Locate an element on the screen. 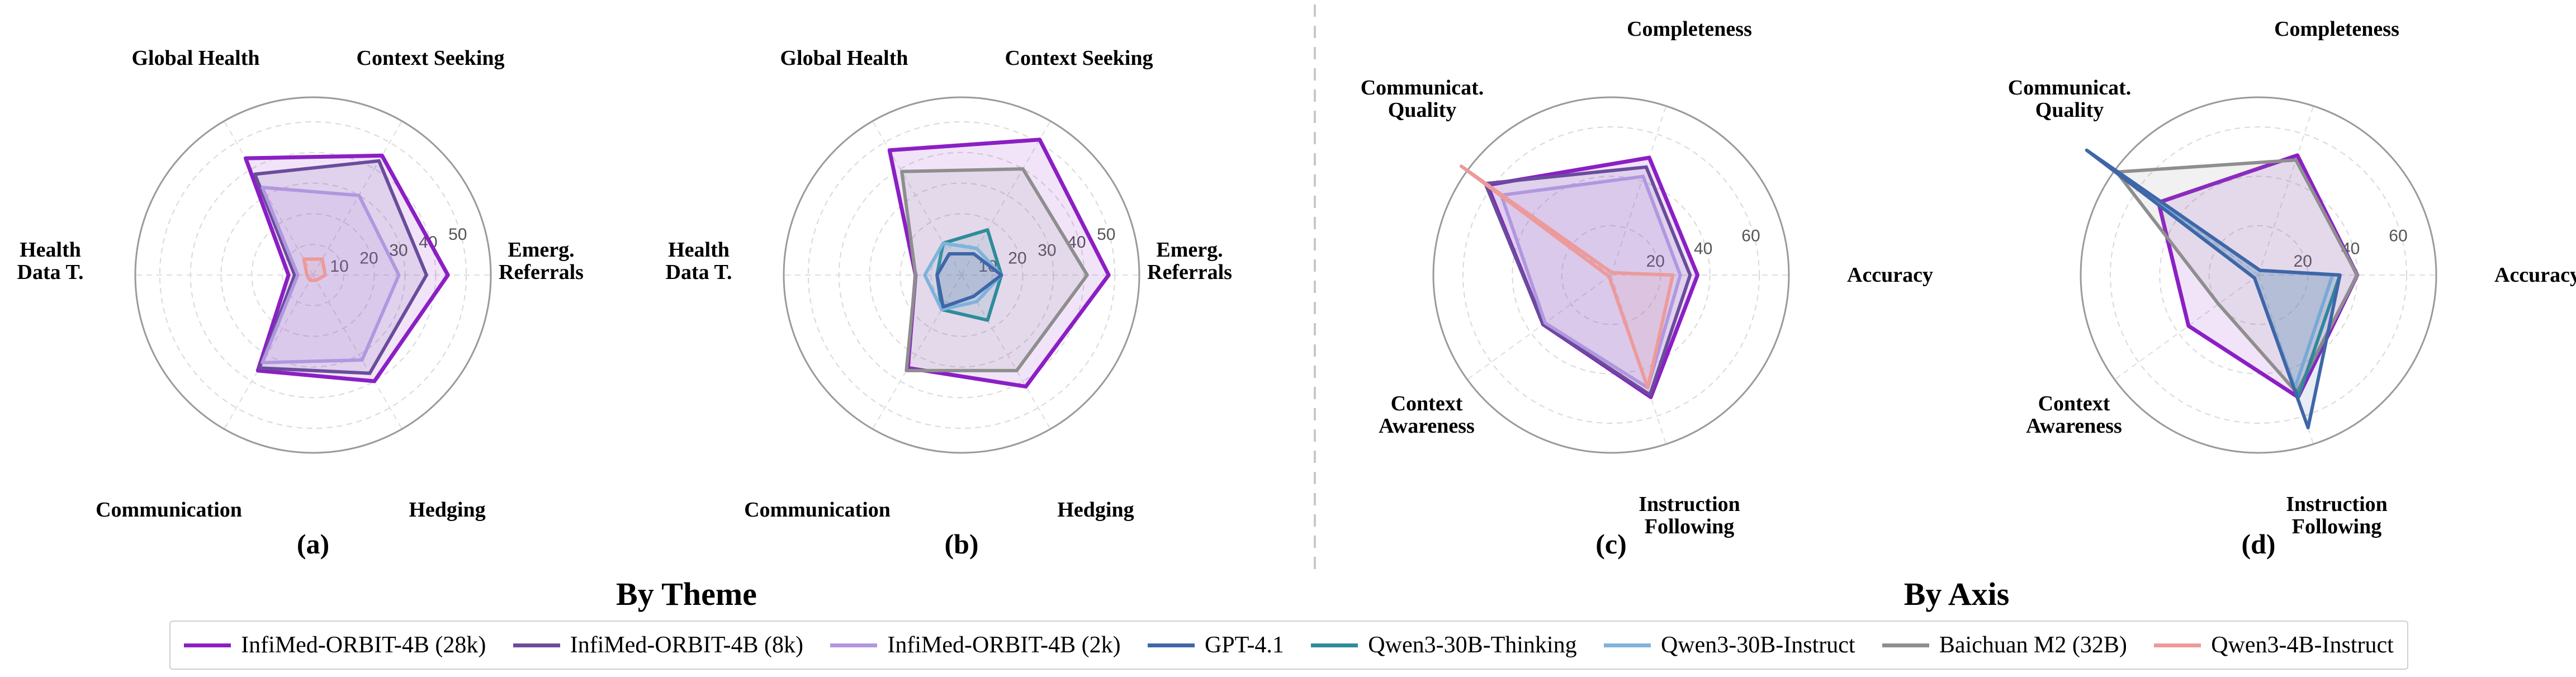 This screenshot has height=677, width=2576. radar-tick-label: 40 is located at coordinates (1703, 248).